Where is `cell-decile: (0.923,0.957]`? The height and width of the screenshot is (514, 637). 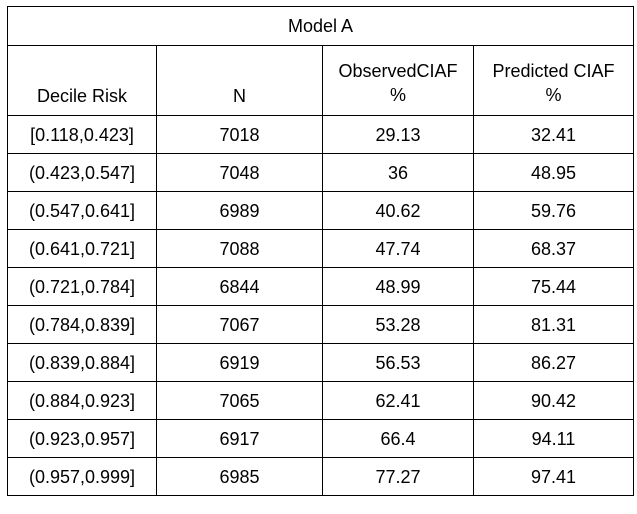 cell-decile: (0.923,0.957] is located at coordinates (82, 438).